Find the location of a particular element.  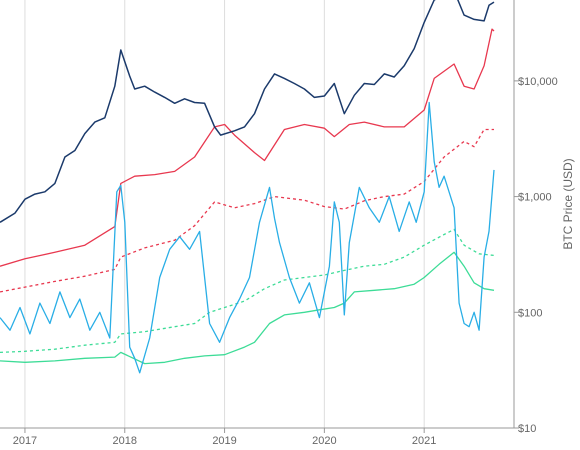

x-tick-label-2018: 2018 is located at coordinates (125, 441).